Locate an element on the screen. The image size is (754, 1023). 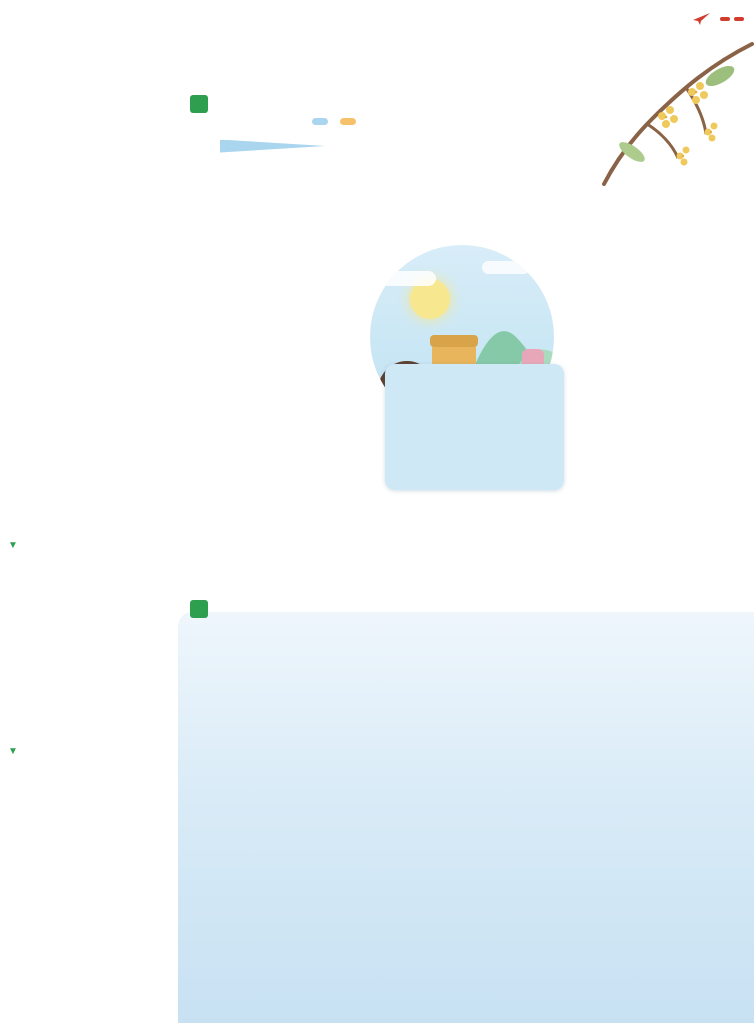
paper-plane-icon is located at coordinates (701, 19).